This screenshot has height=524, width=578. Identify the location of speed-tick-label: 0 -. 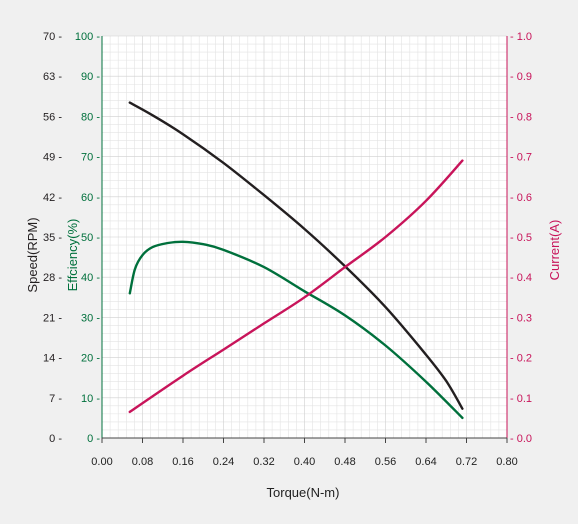
(55, 439).